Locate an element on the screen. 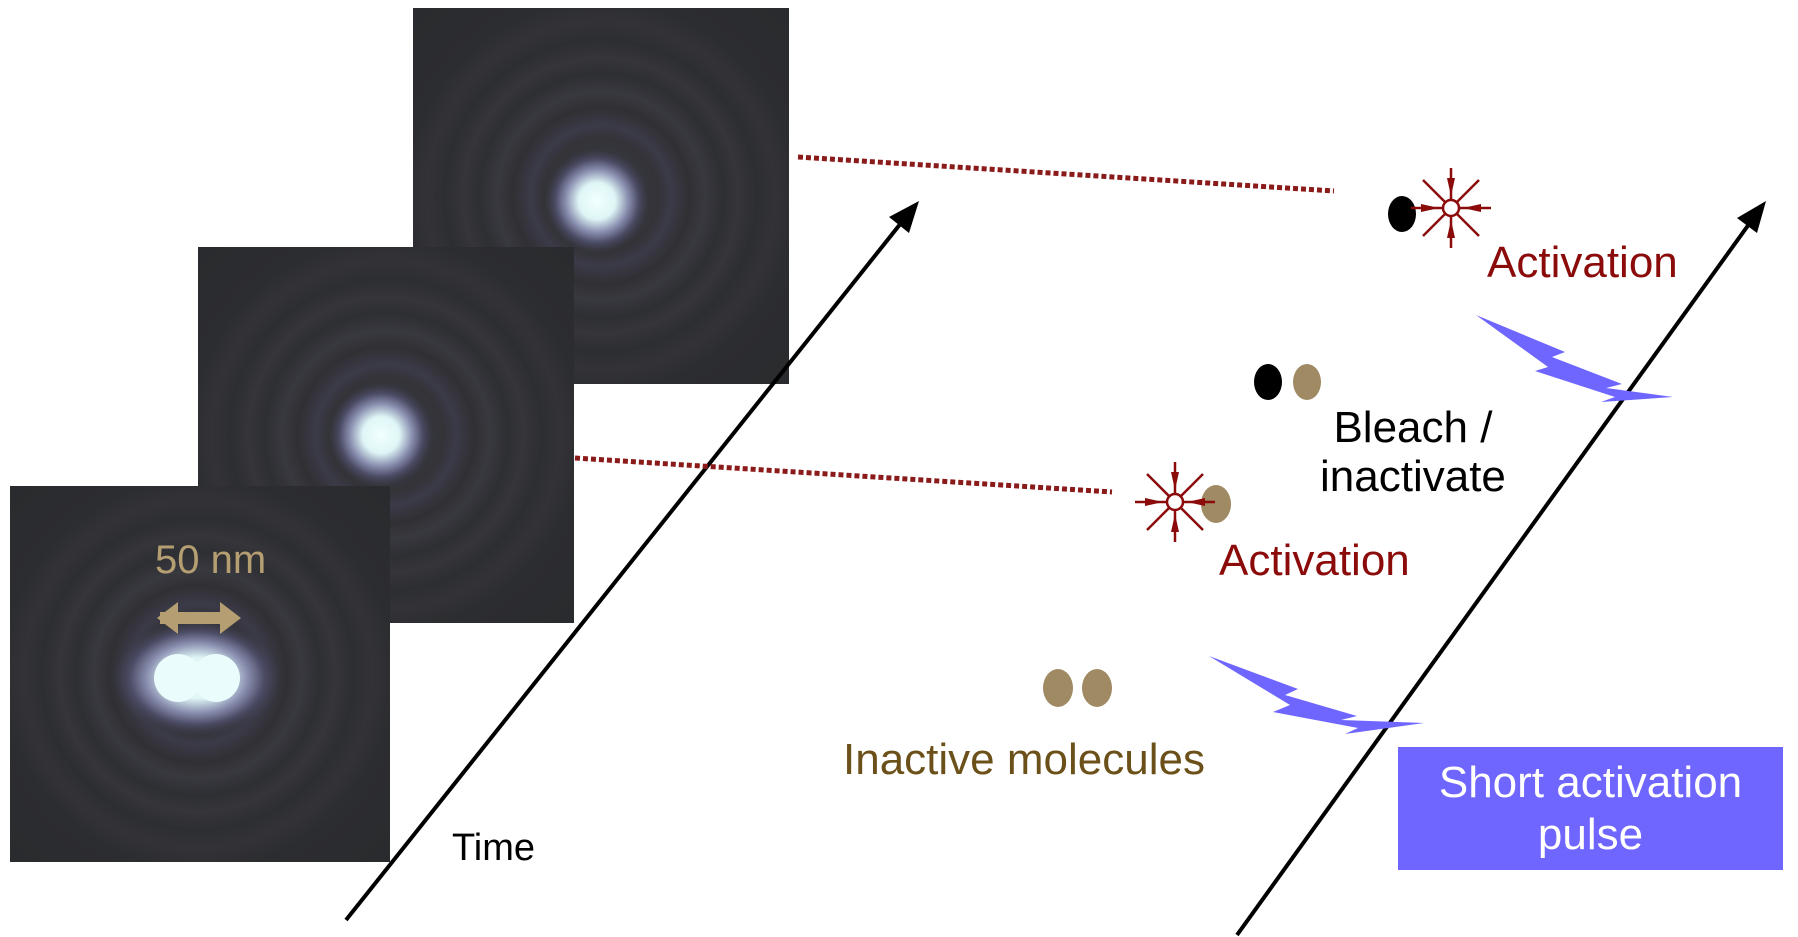  dotted-connector-middle is located at coordinates (843, 475).